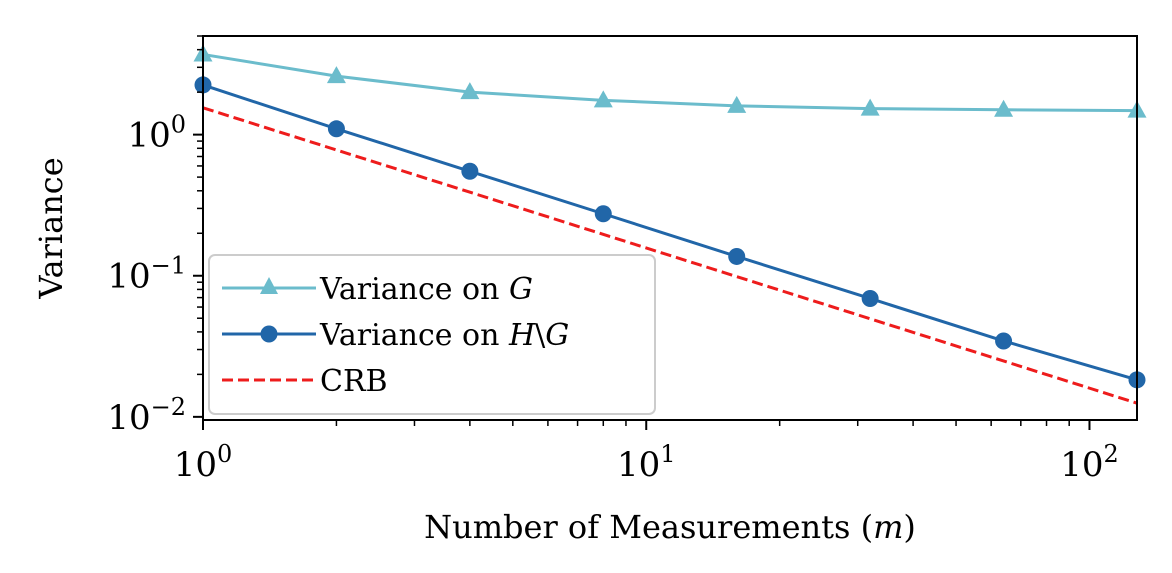 The width and height of the screenshot is (1172, 573). What do you see at coordinates (414, 335) in the screenshot?
I see `legend-label-variance-hg-prefix: Variance on` at bounding box center [414, 335].